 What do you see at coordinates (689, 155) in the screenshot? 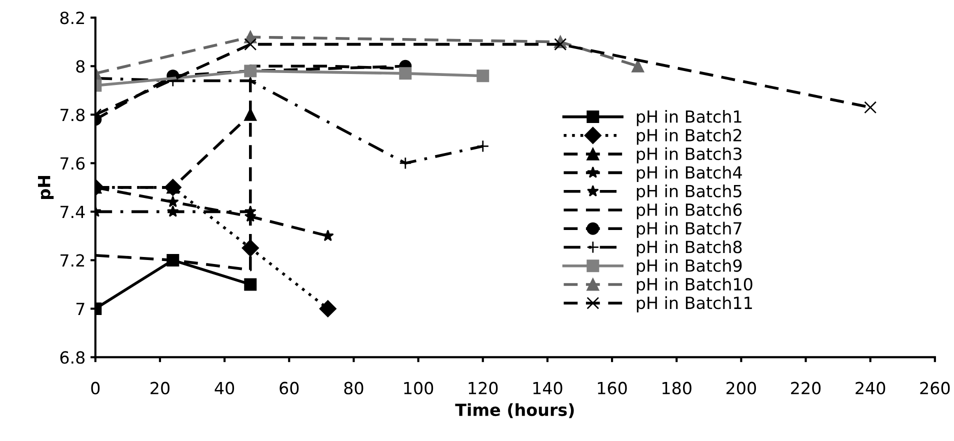
I see `legend-label: pH in Batch3` at bounding box center [689, 155].